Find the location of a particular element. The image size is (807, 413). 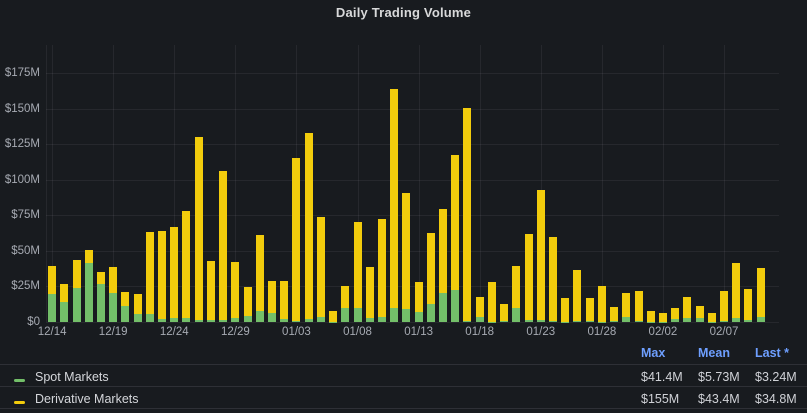

bar-derivative-12/22 is located at coordinates (149, 273).